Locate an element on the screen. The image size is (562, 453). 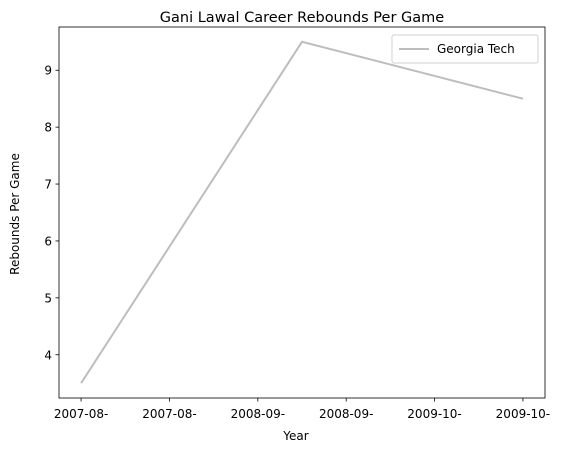
y-axis-ticks: 4 5 6 7 8 9 is located at coordinates (51, 213).